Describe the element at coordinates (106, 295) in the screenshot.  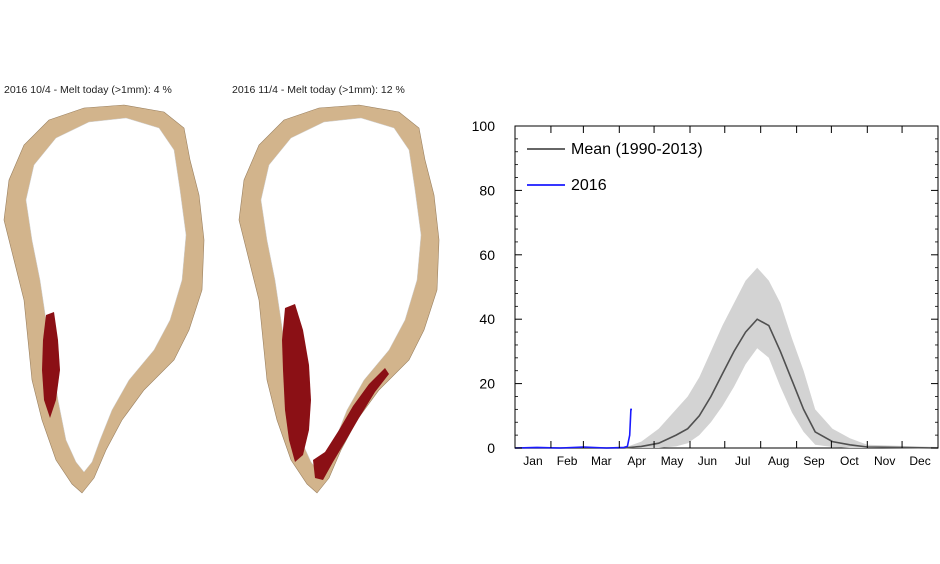
I see `greenland-ice-sheet` at that location.